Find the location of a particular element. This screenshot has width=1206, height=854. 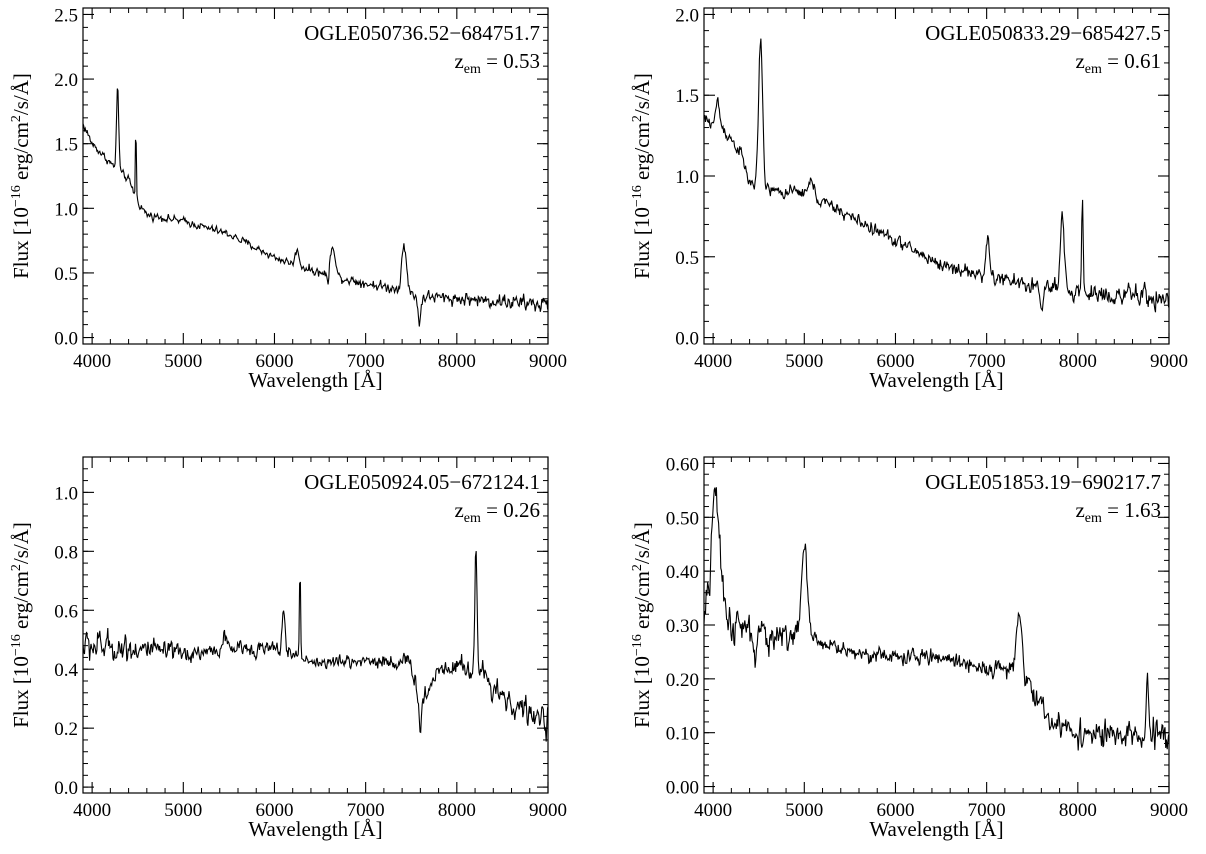

y-tick-label: 0.10 is located at coordinates (682, 734).